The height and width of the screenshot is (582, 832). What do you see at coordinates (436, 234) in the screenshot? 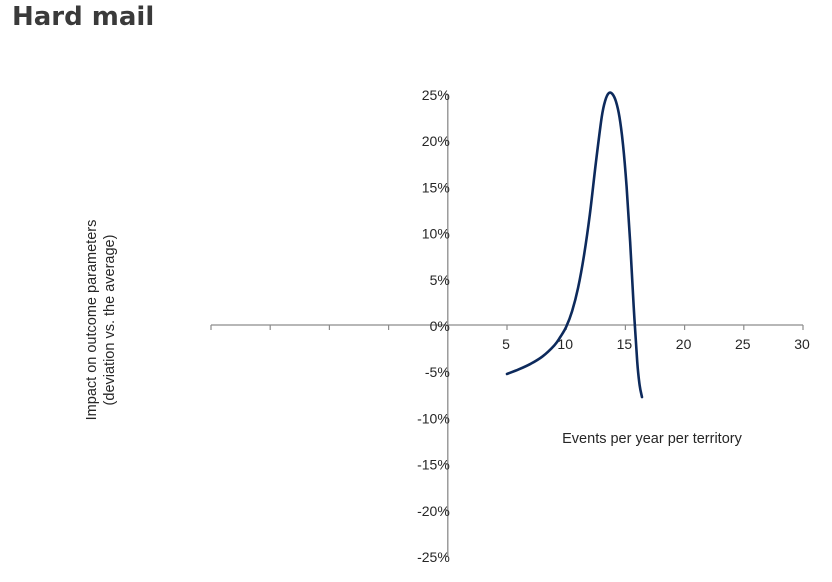
I see `y-tick-label: 10%` at bounding box center [436, 234].